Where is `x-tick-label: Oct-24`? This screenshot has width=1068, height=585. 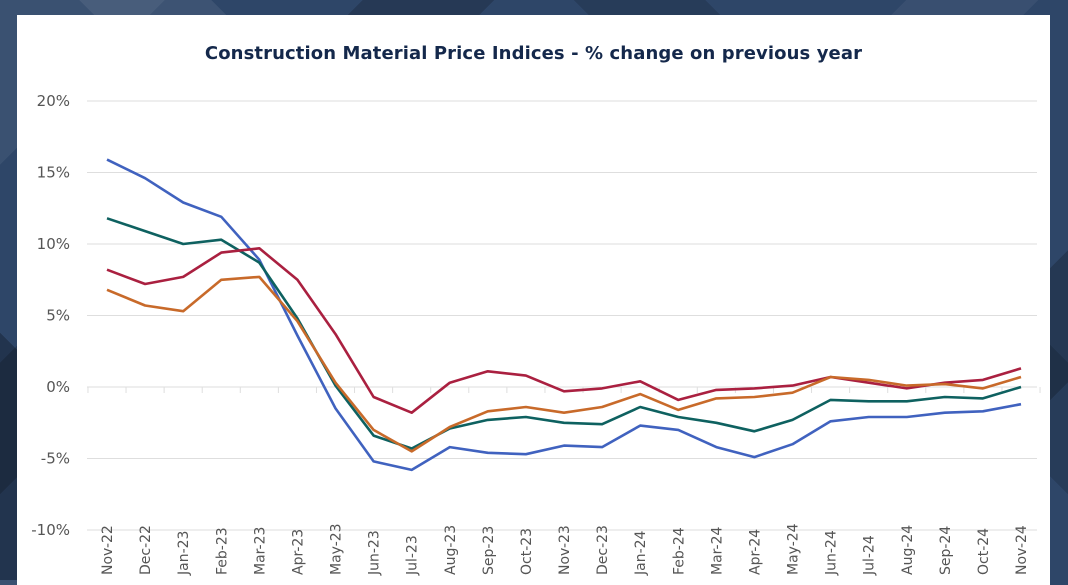 x-tick-label: Oct-24 is located at coordinates (984, 551).